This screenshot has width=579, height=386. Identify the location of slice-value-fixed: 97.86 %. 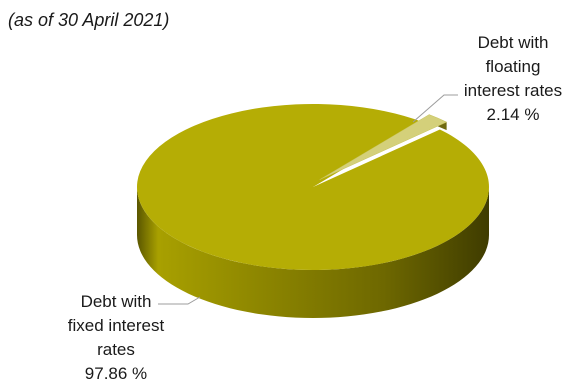
(116, 373).